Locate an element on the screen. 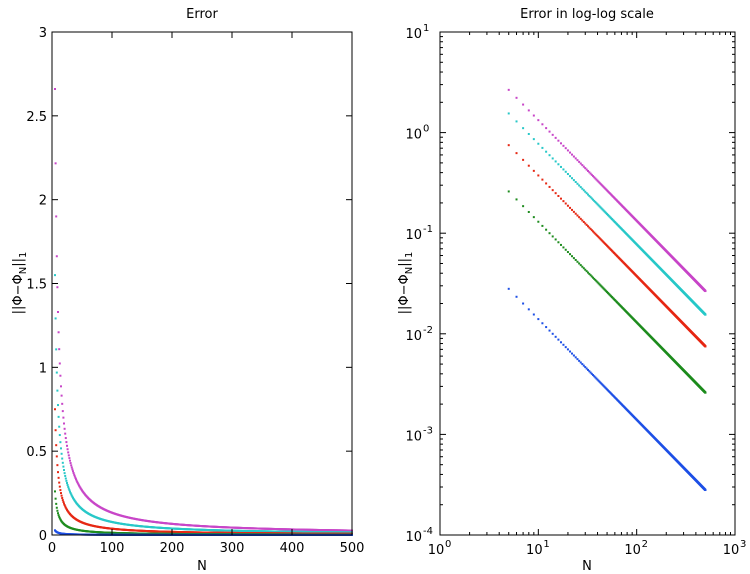  left-ylabel-main: ||Φ−Φ is located at coordinates (18, 294).